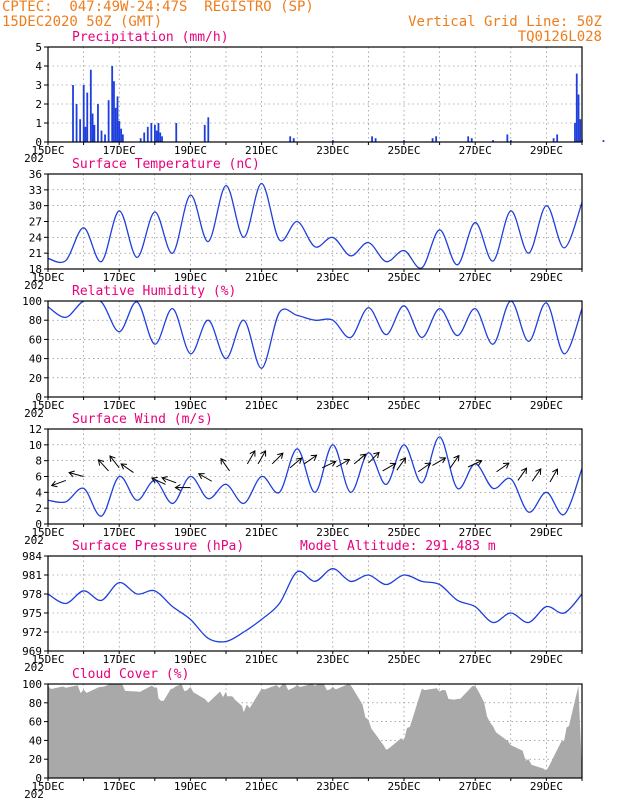  I want to click on y-tick-label: 10, so click(35, 445).